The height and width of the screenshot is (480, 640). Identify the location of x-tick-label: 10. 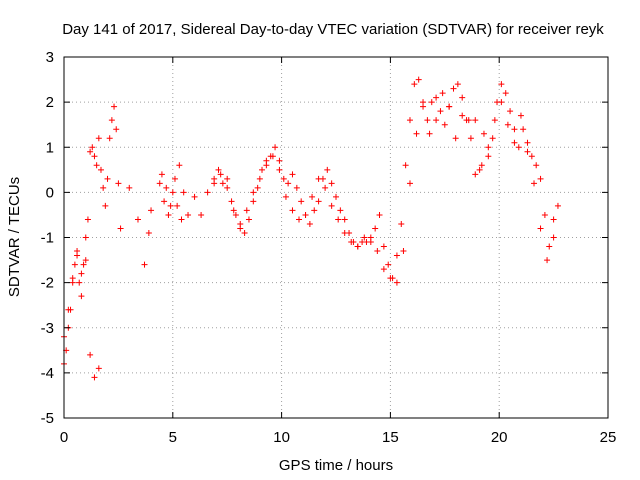
(281, 437).